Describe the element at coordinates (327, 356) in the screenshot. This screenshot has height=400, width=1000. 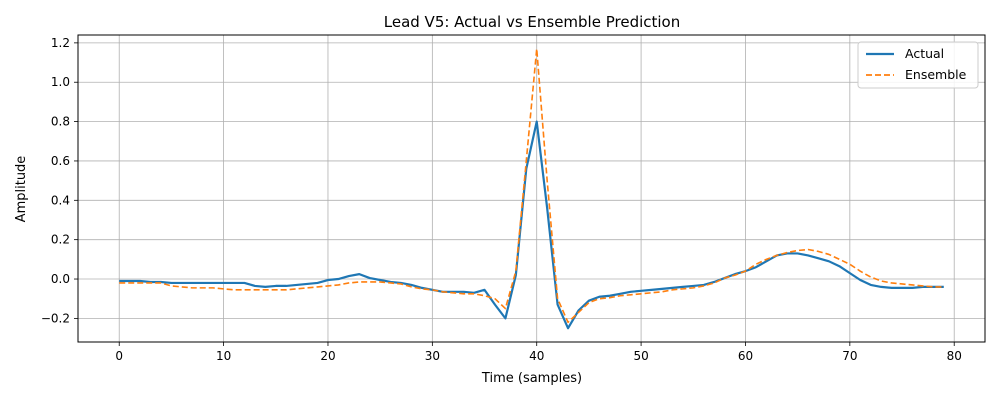
I see `x-tick-label: 20` at that location.